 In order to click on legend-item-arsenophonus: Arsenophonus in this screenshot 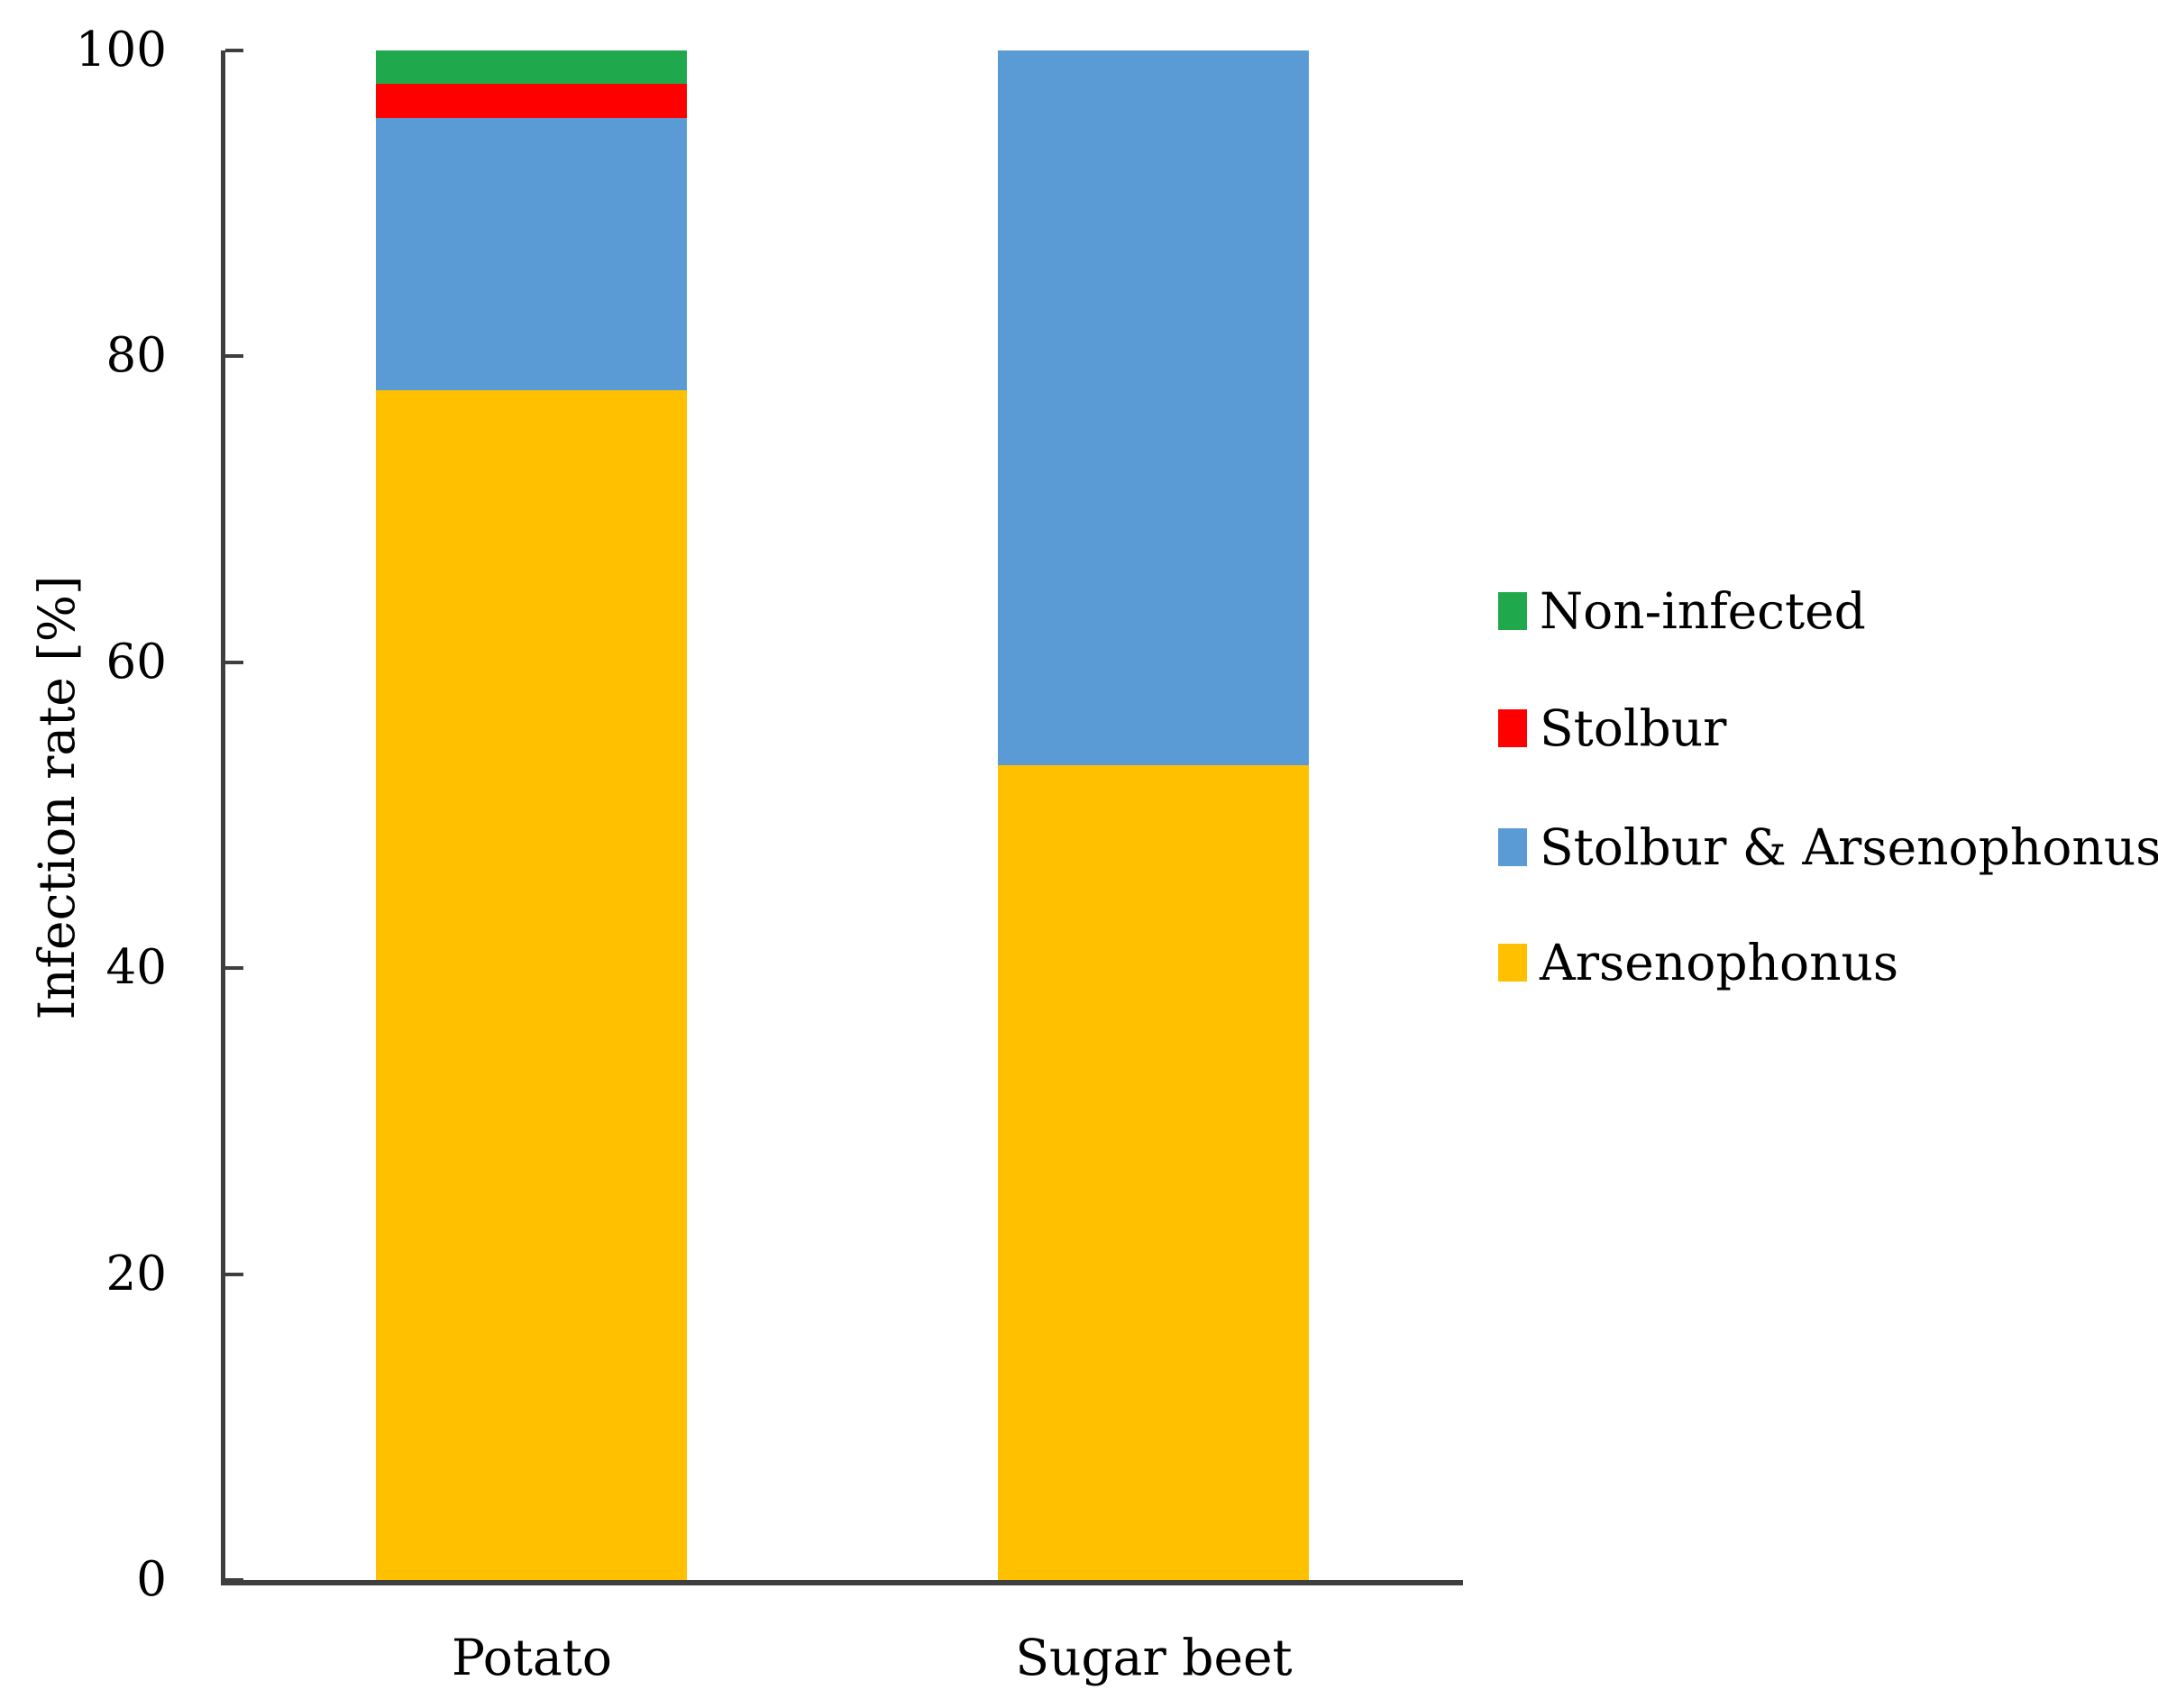, I will do `click(1698, 962)`.